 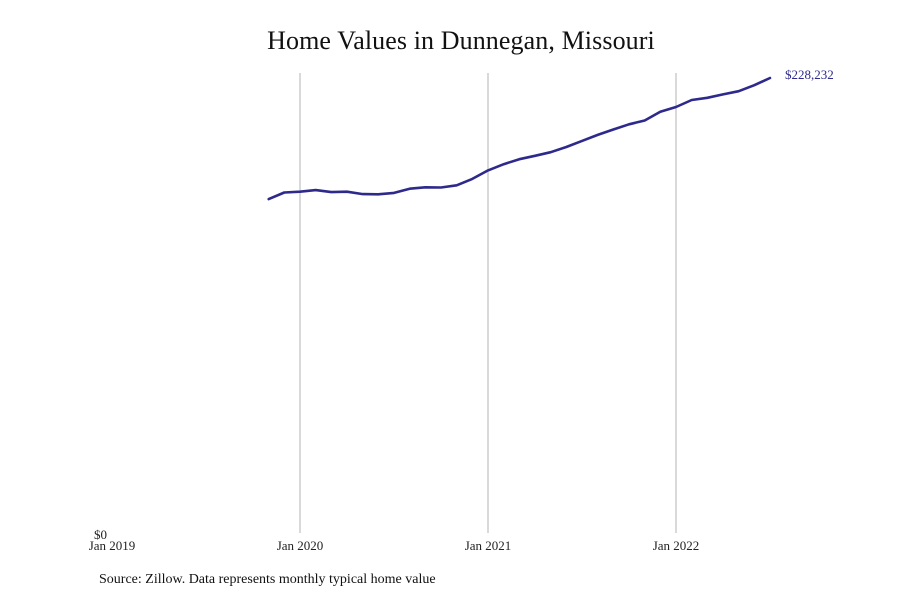 What do you see at coordinates (488, 545) in the screenshot?
I see `x-tick-label: Jan 2021` at bounding box center [488, 545].